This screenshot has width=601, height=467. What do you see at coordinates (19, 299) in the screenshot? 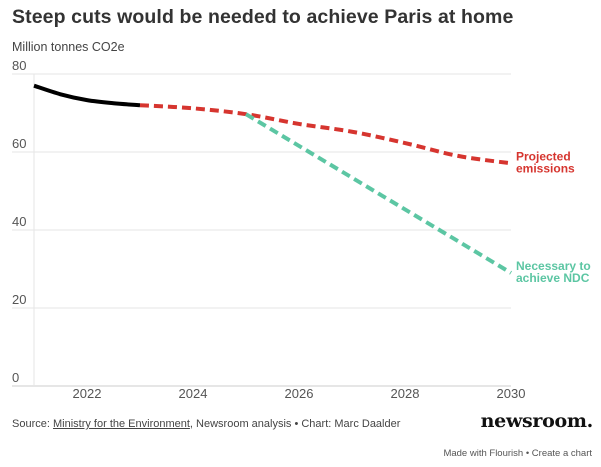
I see `y-tick-label: 20` at bounding box center [19, 299].